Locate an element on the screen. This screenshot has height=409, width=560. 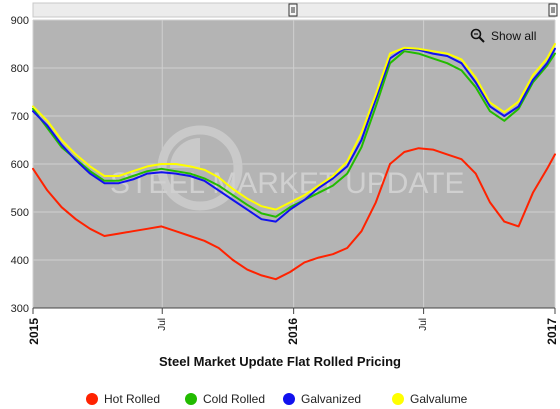
legend-label: Cold Rolled is located at coordinates (234, 399).